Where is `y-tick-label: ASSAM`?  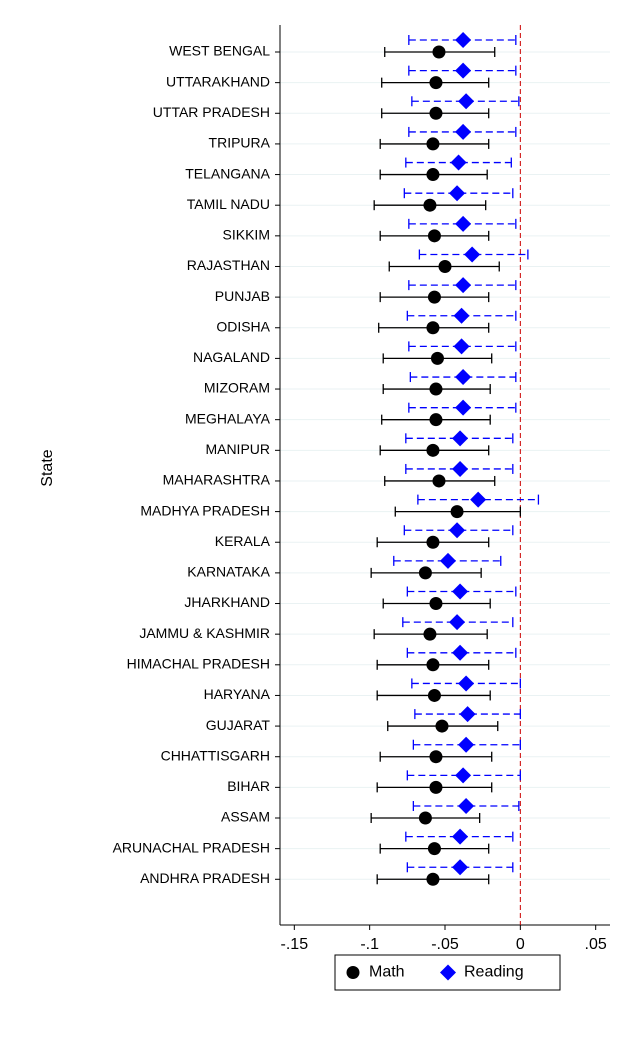
y-tick-label: ASSAM is located at coordinates (245, 817).